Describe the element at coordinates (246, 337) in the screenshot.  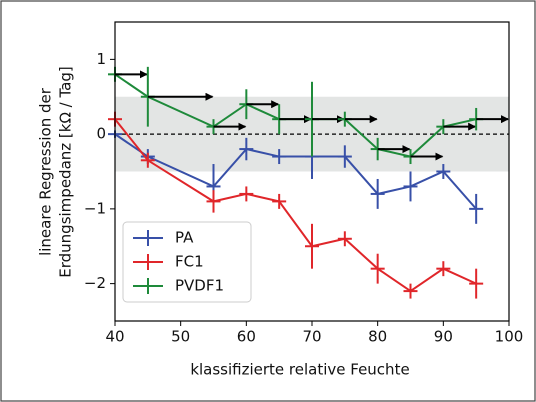
I see `x-tick-label: 60` at that location.